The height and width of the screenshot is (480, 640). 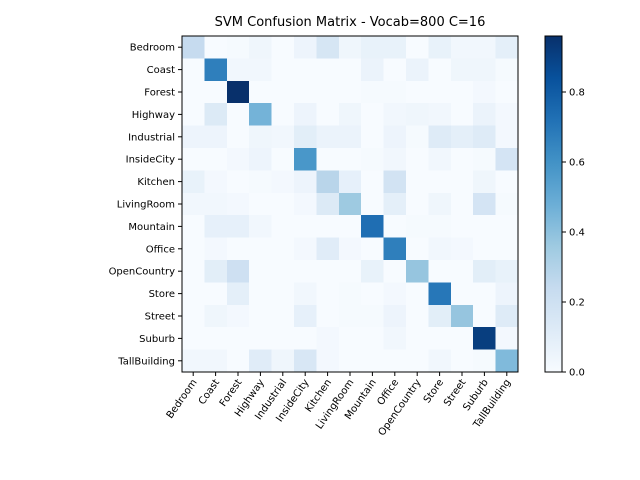 What do you see at coordinates (156, 182) in the screenshot?
I see `y-tick-label: Kitchen` at bounding box center [156, 182].